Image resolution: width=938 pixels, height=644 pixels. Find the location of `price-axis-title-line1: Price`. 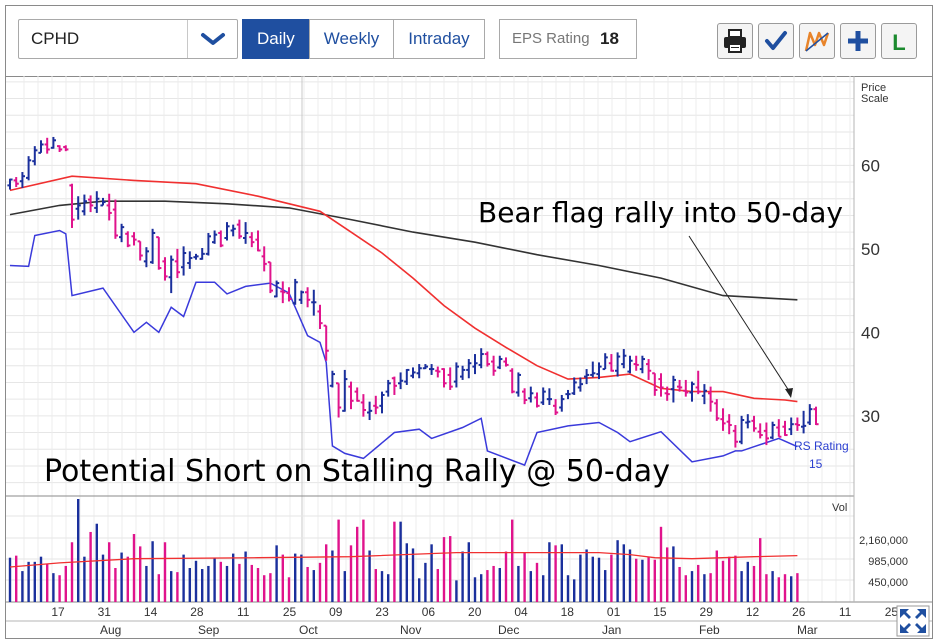

price-axis-title-line1: Price is located at coordinates (873, 88).